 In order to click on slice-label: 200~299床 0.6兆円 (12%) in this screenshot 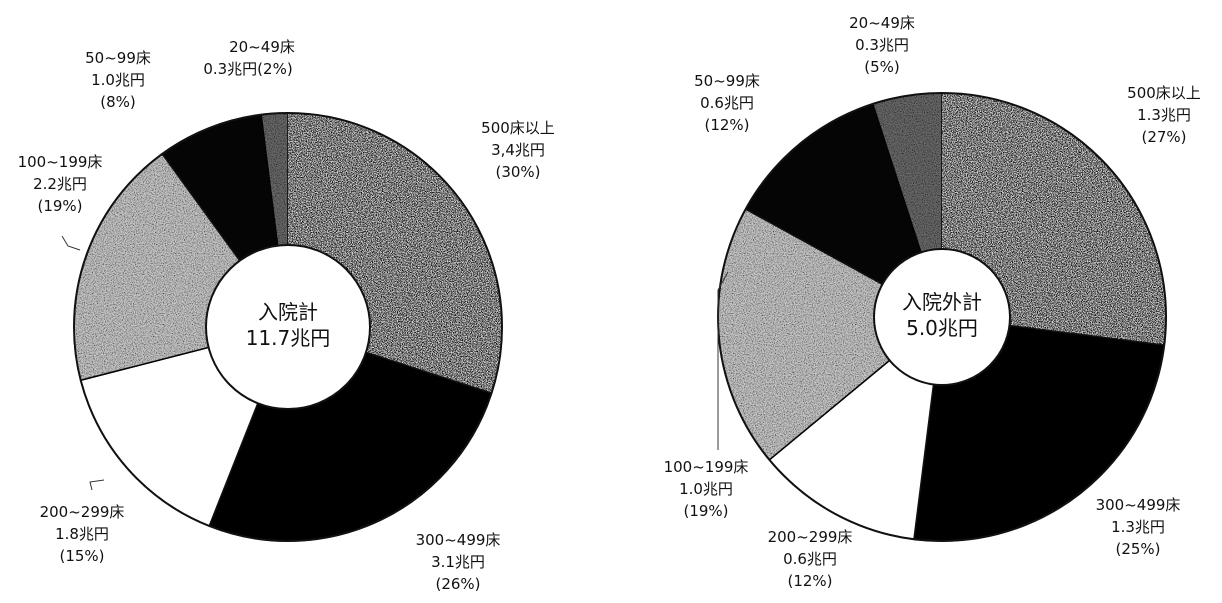, I will do `click(810, 559)`.